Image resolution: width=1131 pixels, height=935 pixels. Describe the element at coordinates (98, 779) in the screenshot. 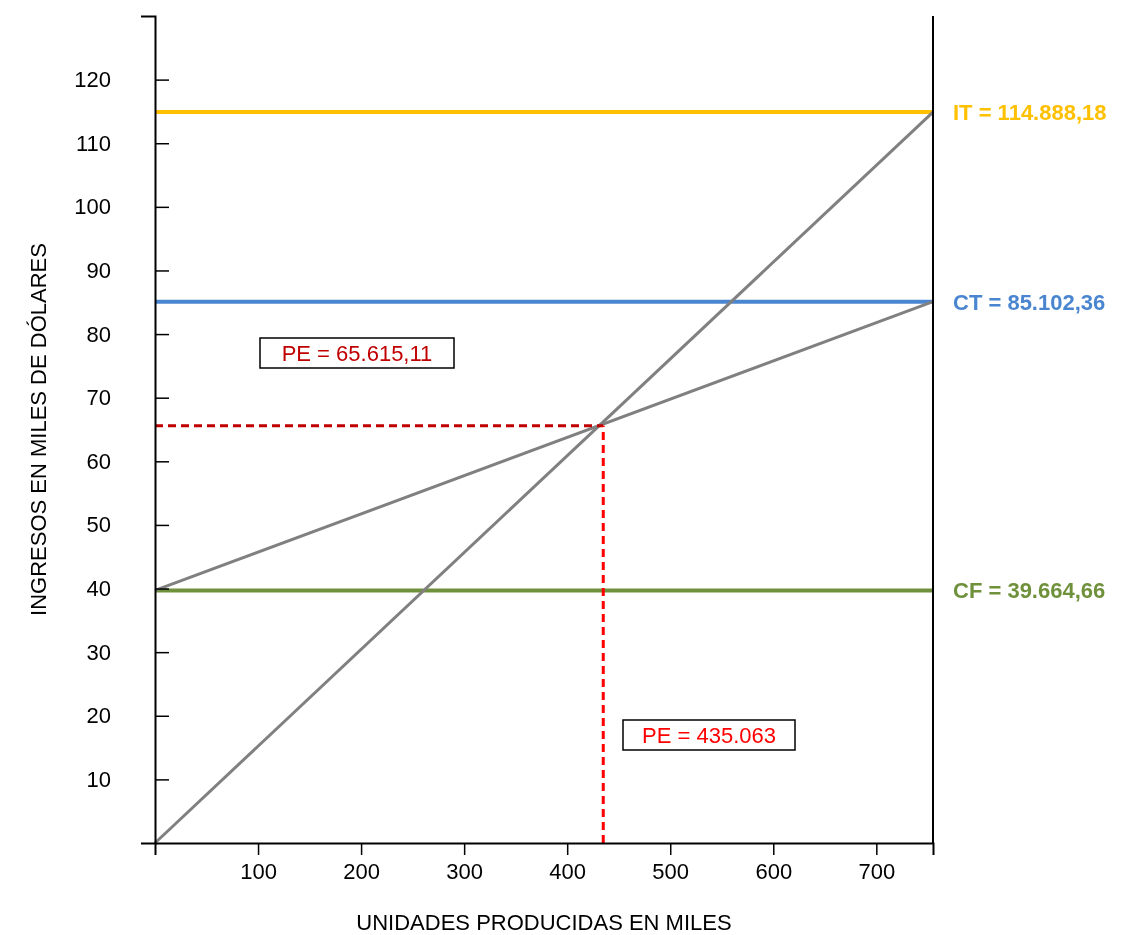

I see `y-tick-label: 10` at that location.